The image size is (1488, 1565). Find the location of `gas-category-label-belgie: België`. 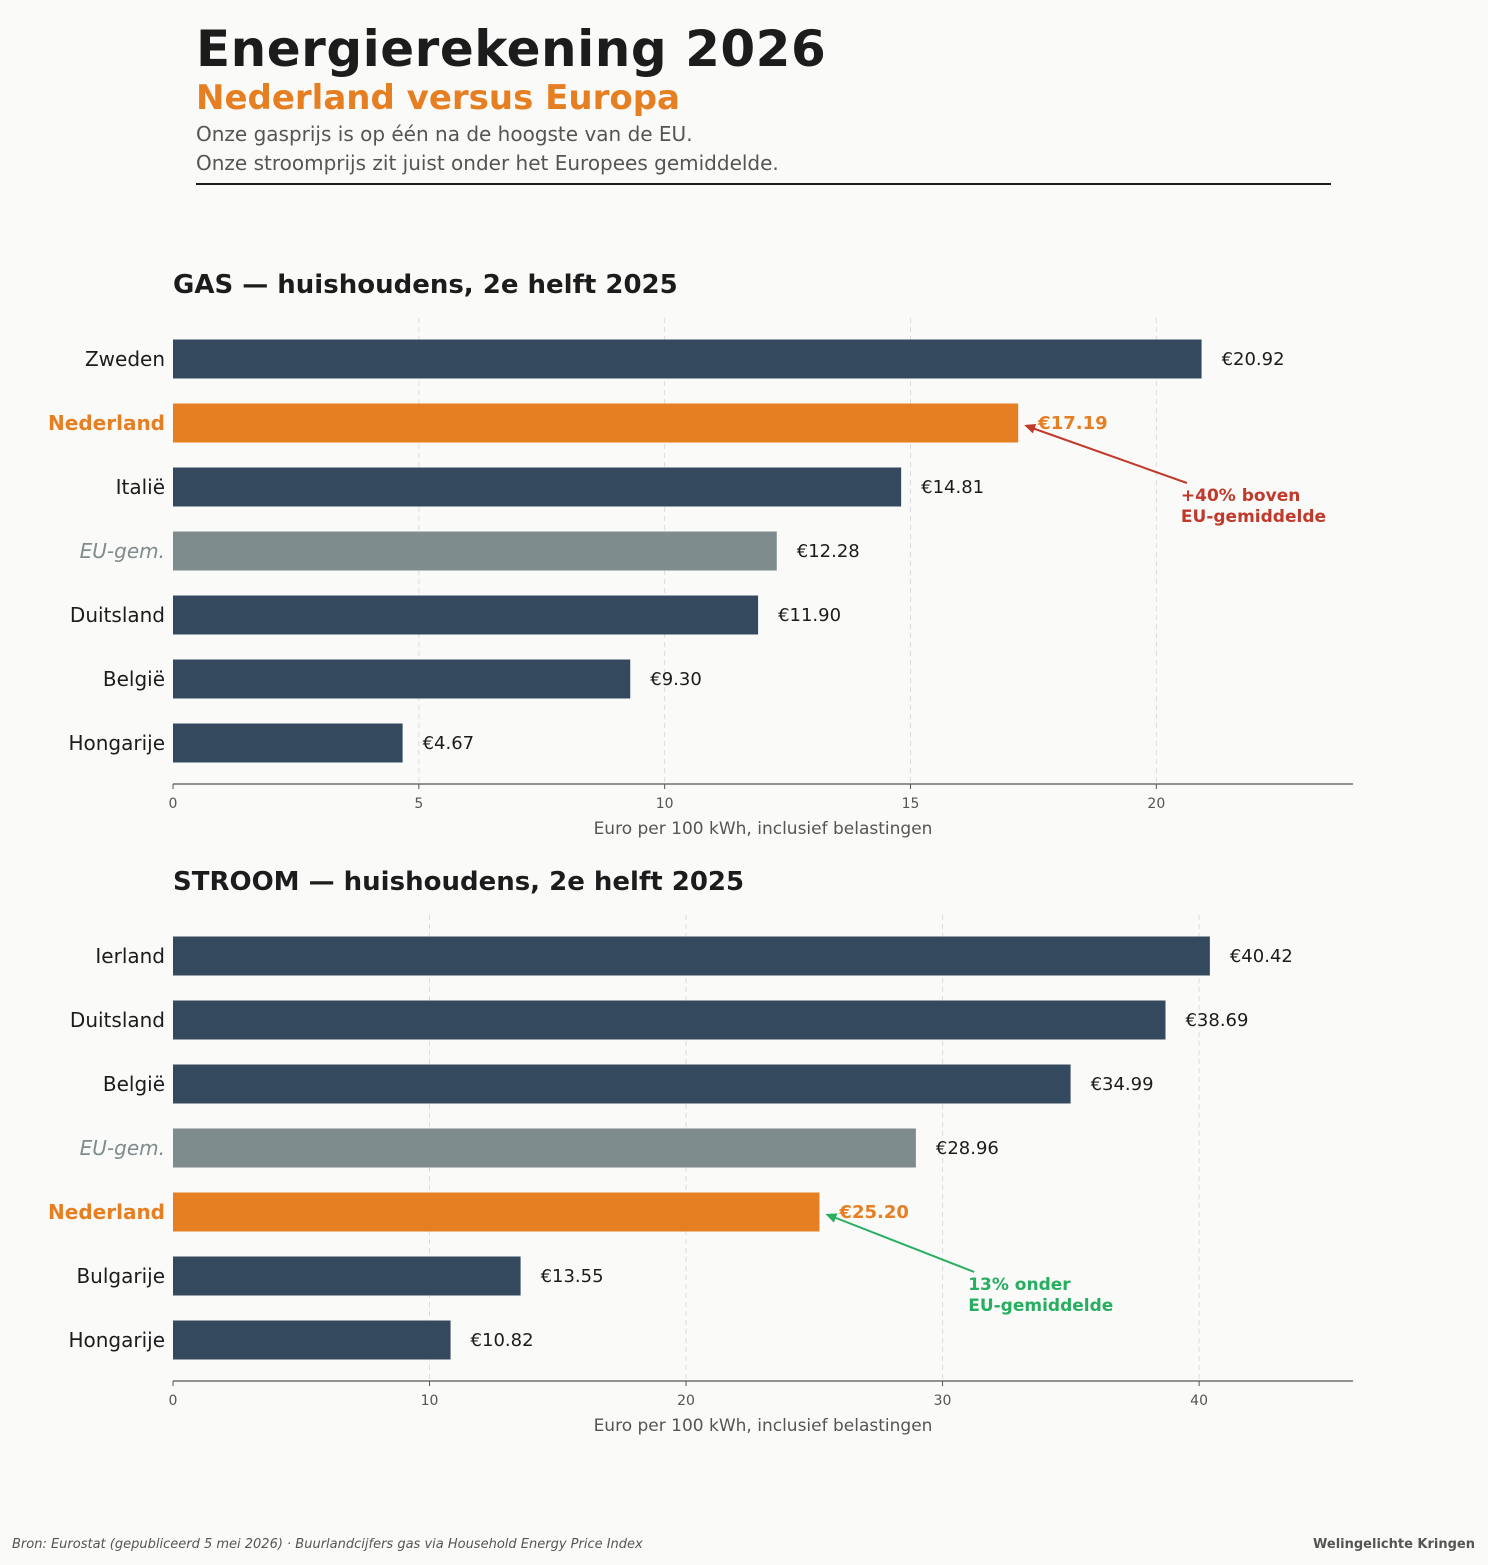

gas-category-label-belgie: België is located at coordinates (134, 679).